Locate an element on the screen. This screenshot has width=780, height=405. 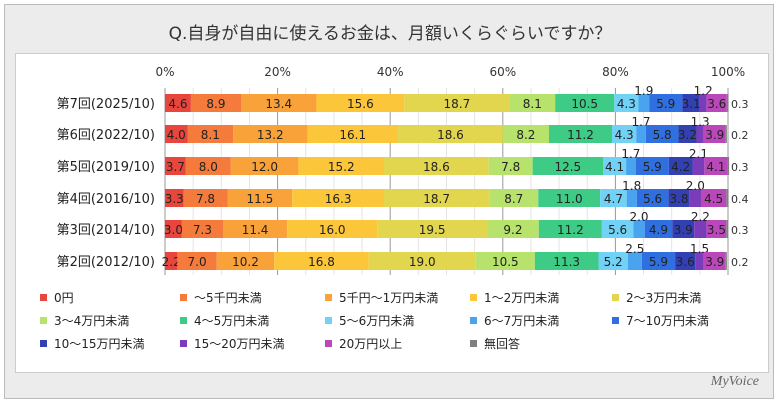
x-tick-label: 100% is located at coordinates (728, 72).